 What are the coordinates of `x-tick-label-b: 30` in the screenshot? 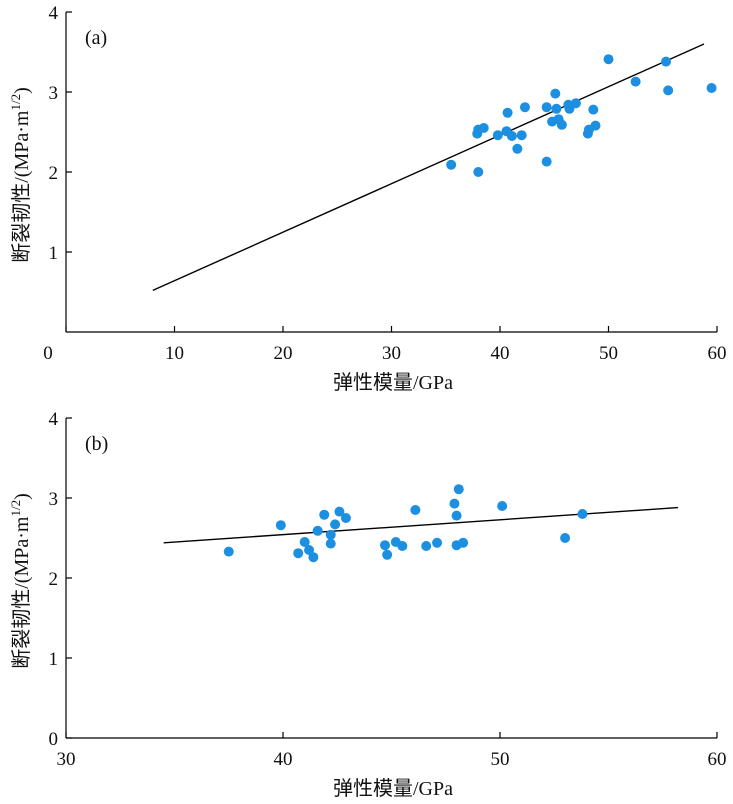 It's located at (66, 759).